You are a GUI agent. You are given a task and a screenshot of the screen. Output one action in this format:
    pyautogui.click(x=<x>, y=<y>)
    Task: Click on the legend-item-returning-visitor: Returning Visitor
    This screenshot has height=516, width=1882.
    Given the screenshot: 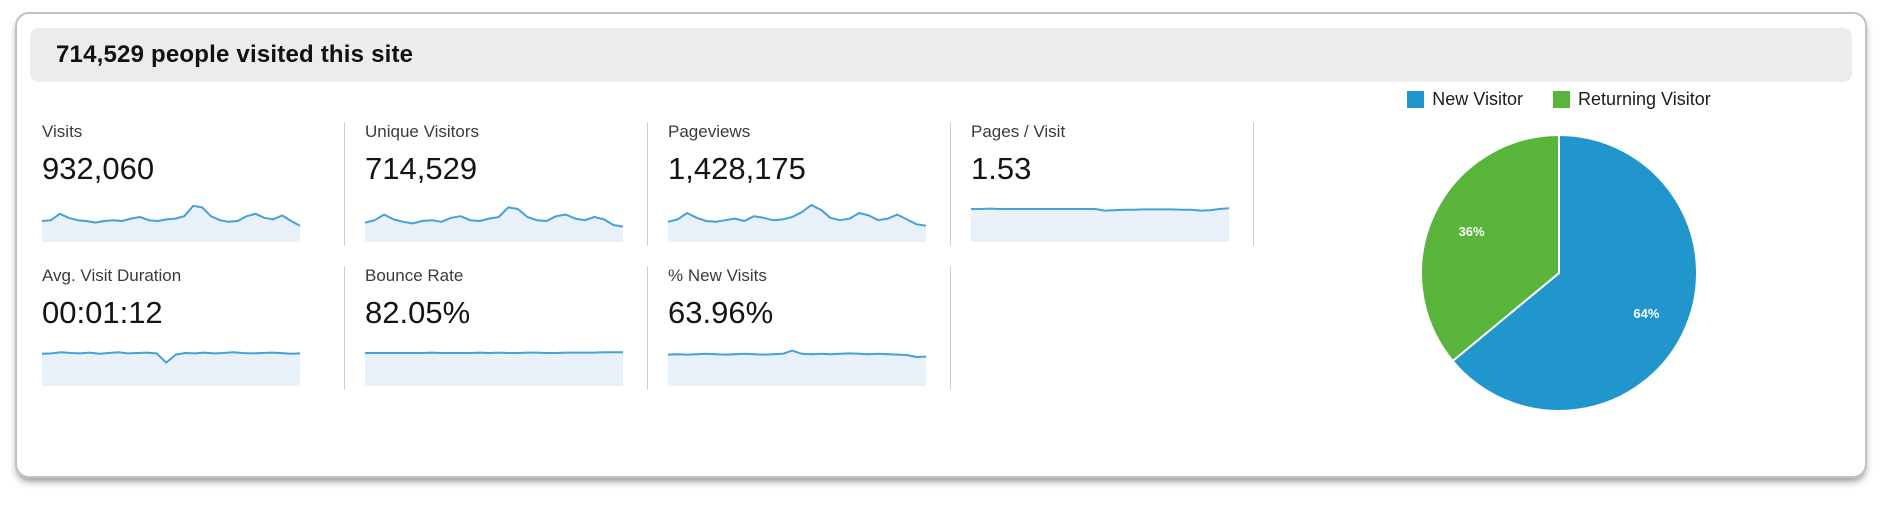 What is the action you would take?
    pyautogui.click(x=1631, y=99)
    